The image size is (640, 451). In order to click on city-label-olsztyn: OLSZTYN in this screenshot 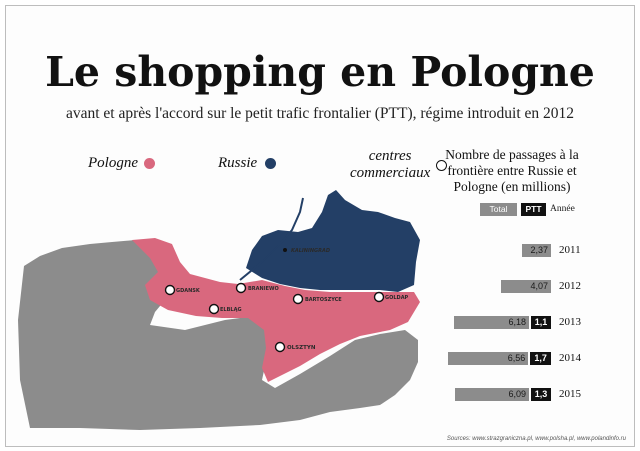, I will do `click(301, 348)`.